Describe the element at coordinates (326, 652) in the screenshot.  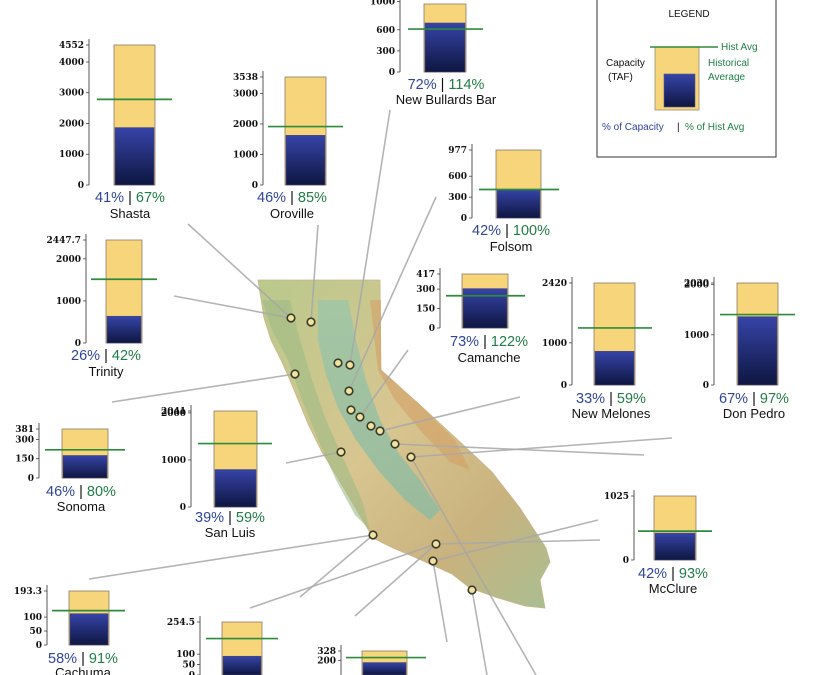
I see `y-tick-label: 328` at that location.